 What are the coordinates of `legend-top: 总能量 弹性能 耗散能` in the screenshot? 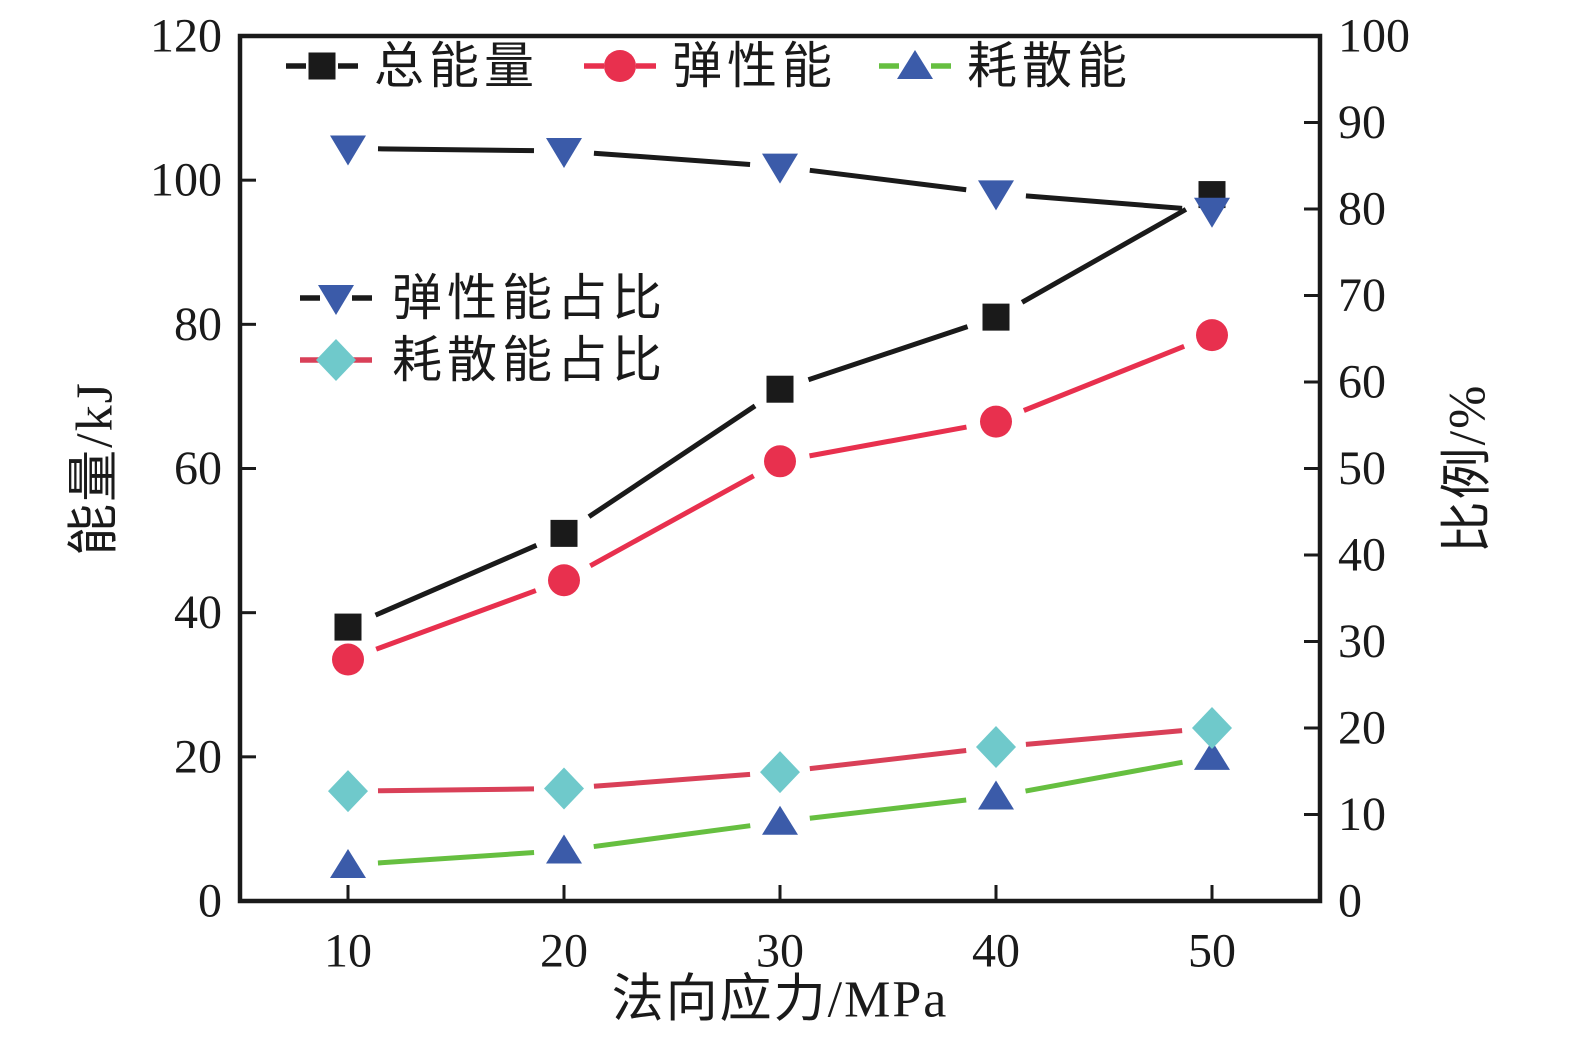 It's located at (709, 66).